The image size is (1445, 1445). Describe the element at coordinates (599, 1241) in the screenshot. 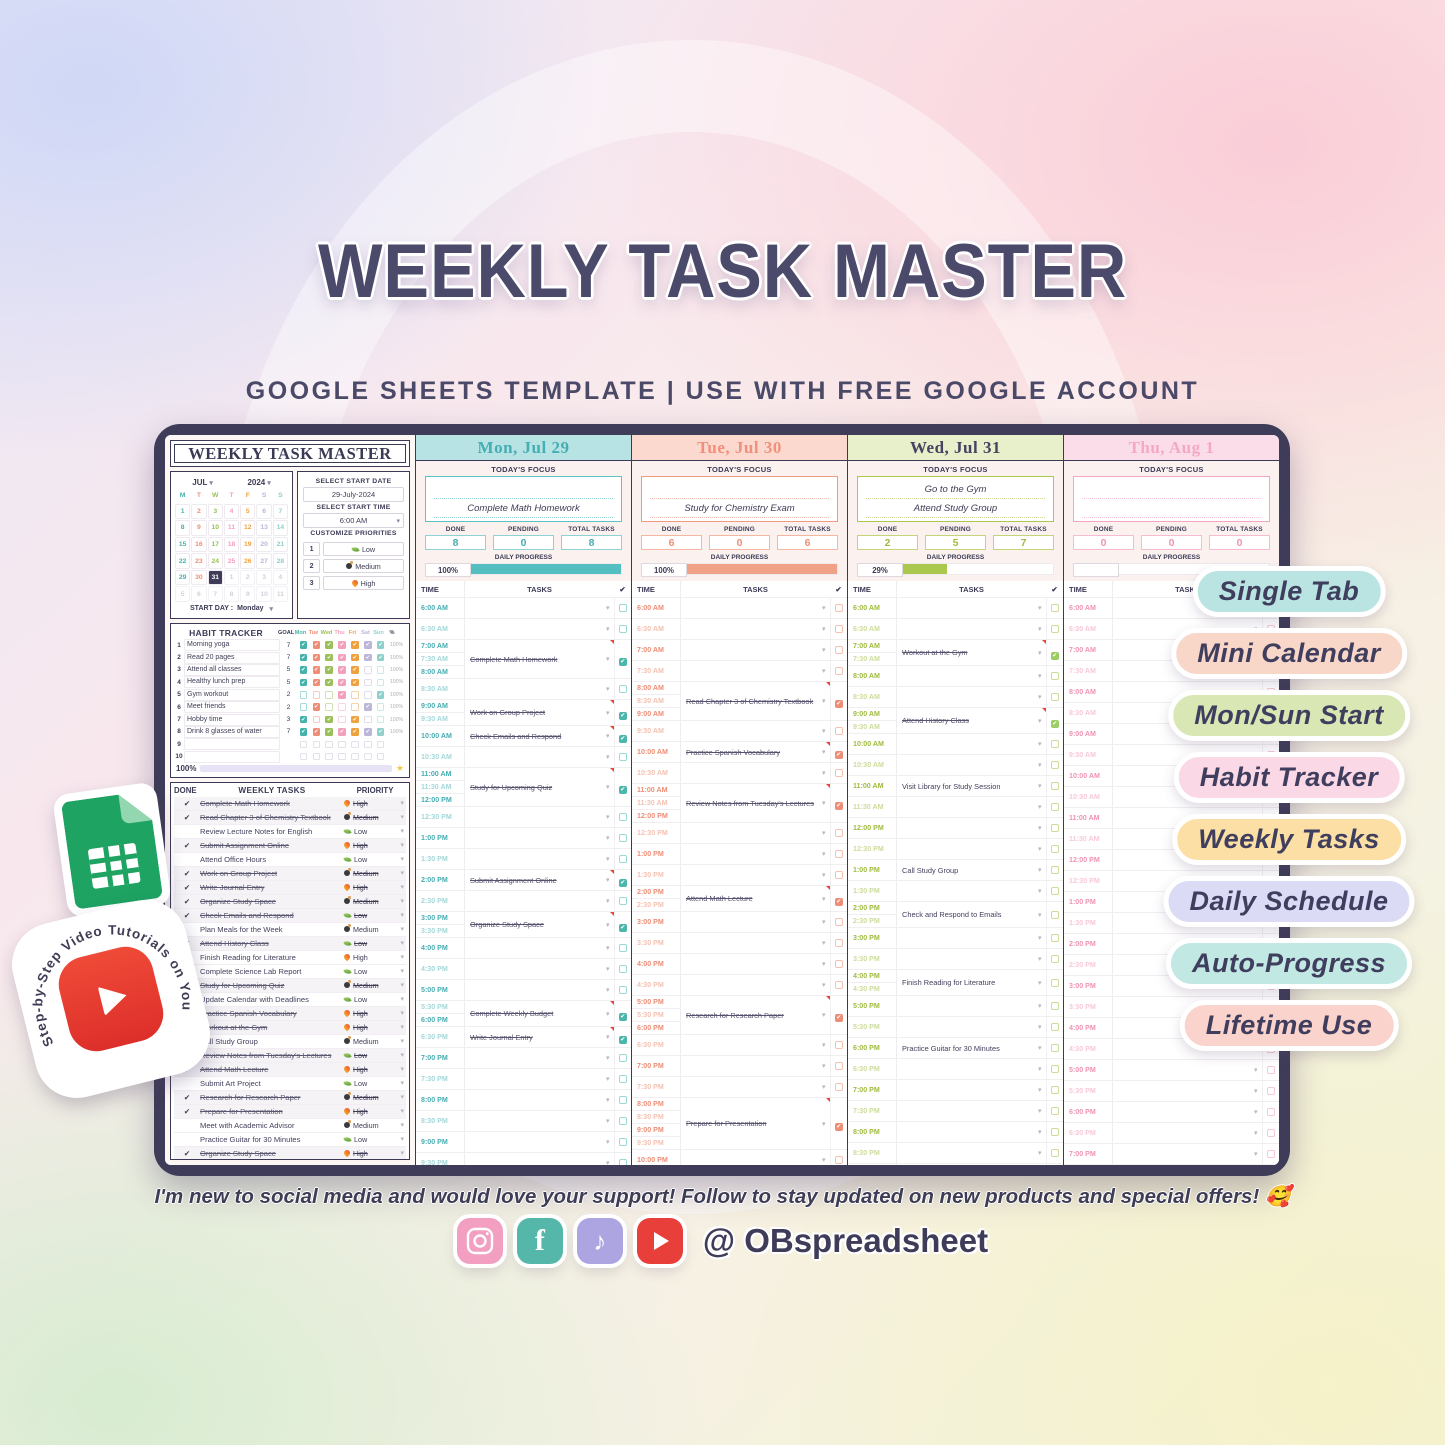

I see `tiktok-icon: ♪` at that location.